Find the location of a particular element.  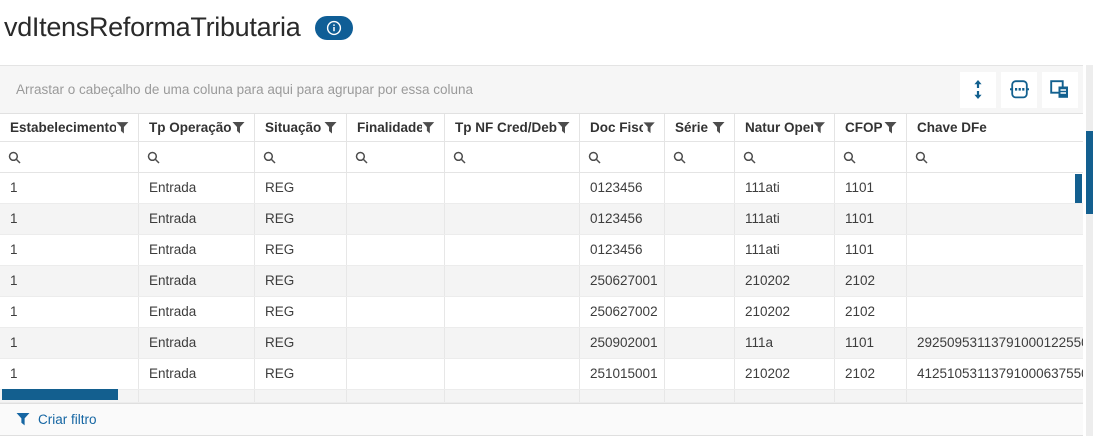

table-cell: 250627001 is located at coordinates (622, 281).